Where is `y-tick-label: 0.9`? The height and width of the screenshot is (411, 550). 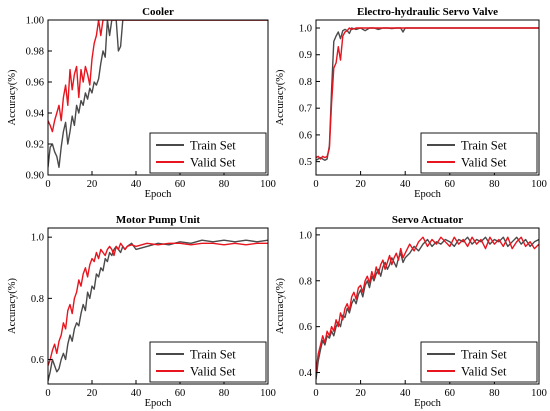
y-tick-label: 0.9 is located at coordinates (305, 55).